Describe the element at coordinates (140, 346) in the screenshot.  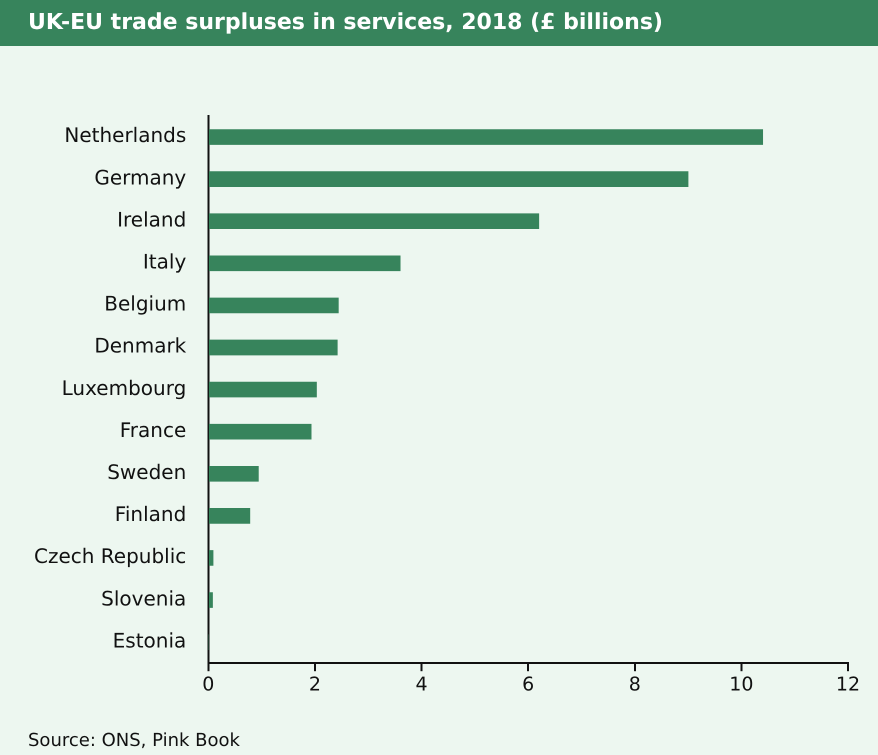
I see `y-tick-label: Denmark` at that location.